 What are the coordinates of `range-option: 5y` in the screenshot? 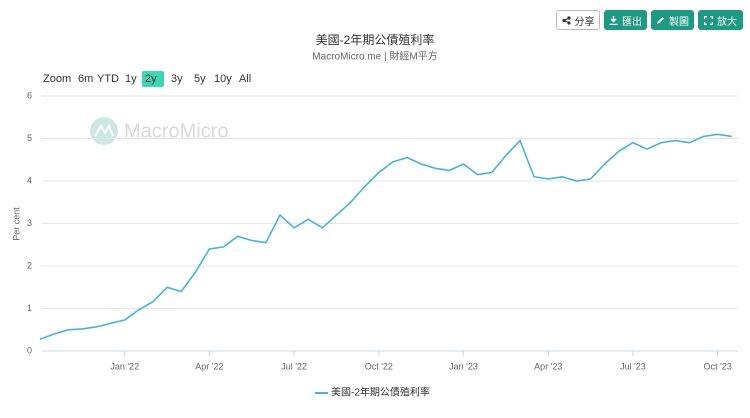 It's located at (200, 79).